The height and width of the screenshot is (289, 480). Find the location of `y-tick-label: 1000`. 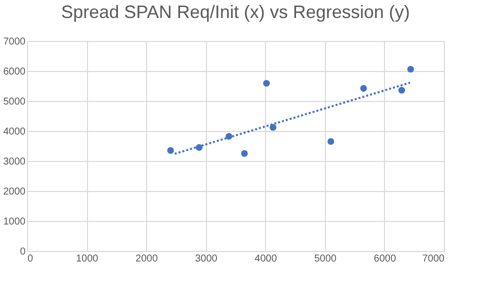

y-tick-label: 1000 is located at coordinates (14, 222).